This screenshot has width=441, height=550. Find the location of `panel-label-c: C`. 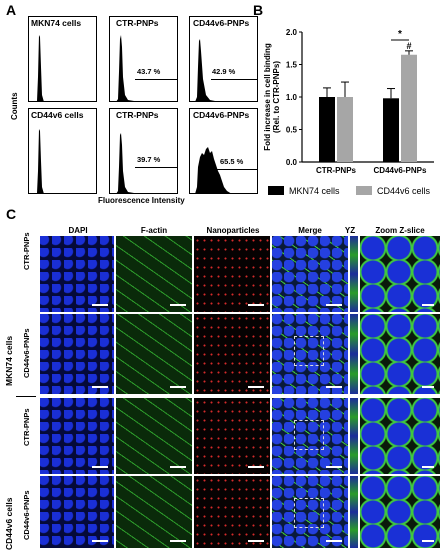

panel-label-c: C is located at coordinates (11, 214).